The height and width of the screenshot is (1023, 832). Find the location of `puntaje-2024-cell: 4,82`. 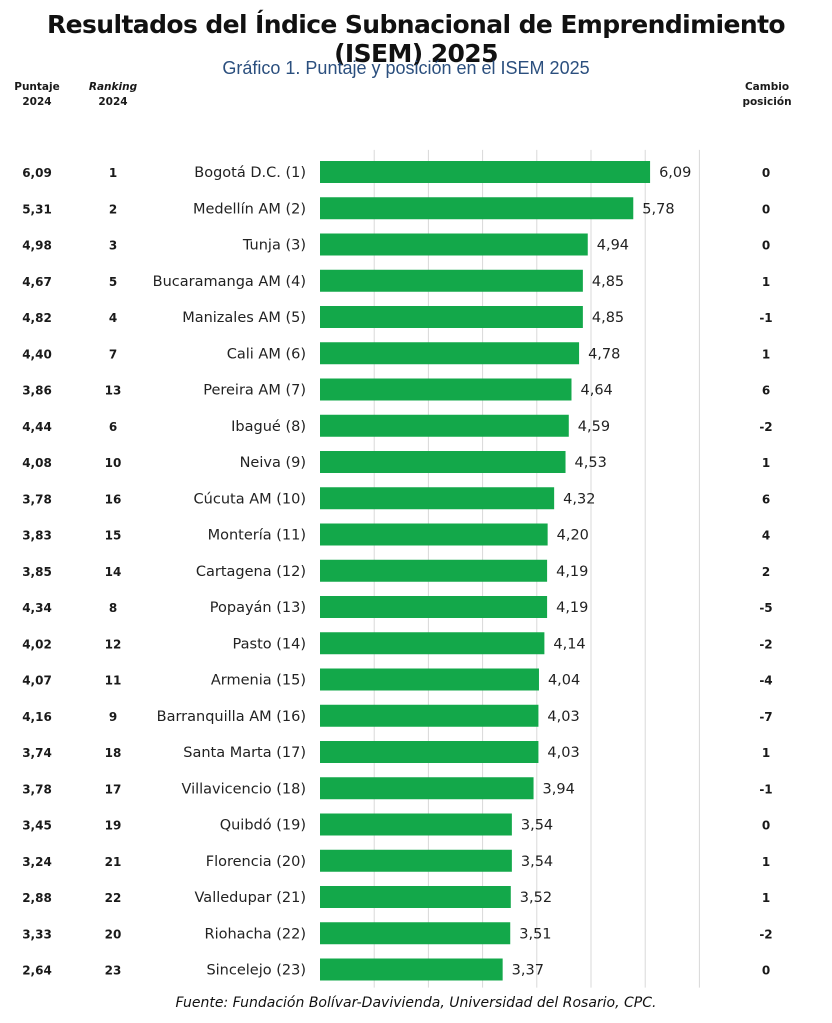

puntaje-2024-cell: 4,82 is located at coordinates (37, 318).